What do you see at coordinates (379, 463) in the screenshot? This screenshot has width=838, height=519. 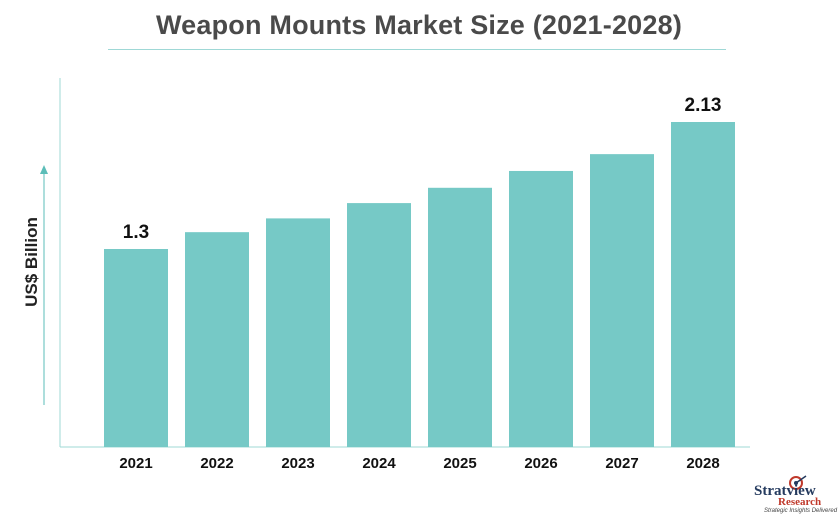 I see `x-tick-2024: 2024` at bounding box center [379, 463].